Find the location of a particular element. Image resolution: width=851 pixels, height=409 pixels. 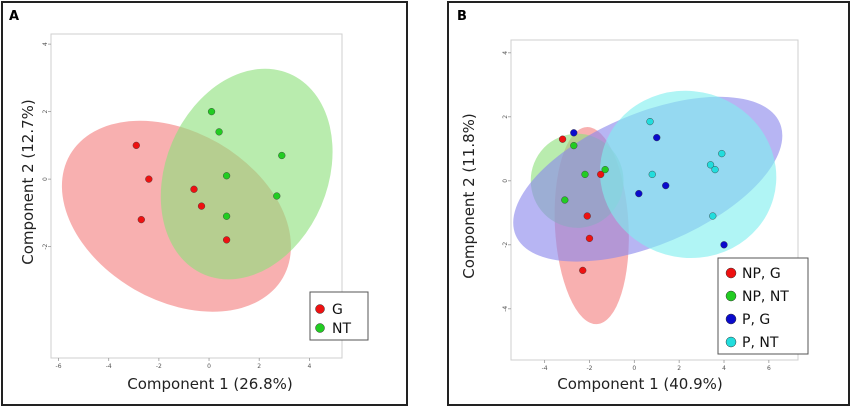

legend-label-nt: NT is located at coordinates (341, 329).